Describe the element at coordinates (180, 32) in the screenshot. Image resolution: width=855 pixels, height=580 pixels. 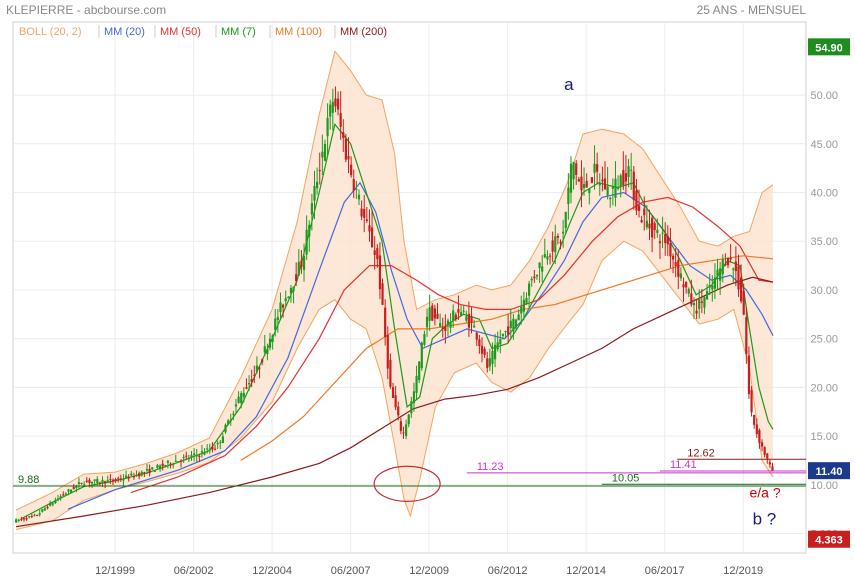
I see `legend-item: MM (50)` at that location.